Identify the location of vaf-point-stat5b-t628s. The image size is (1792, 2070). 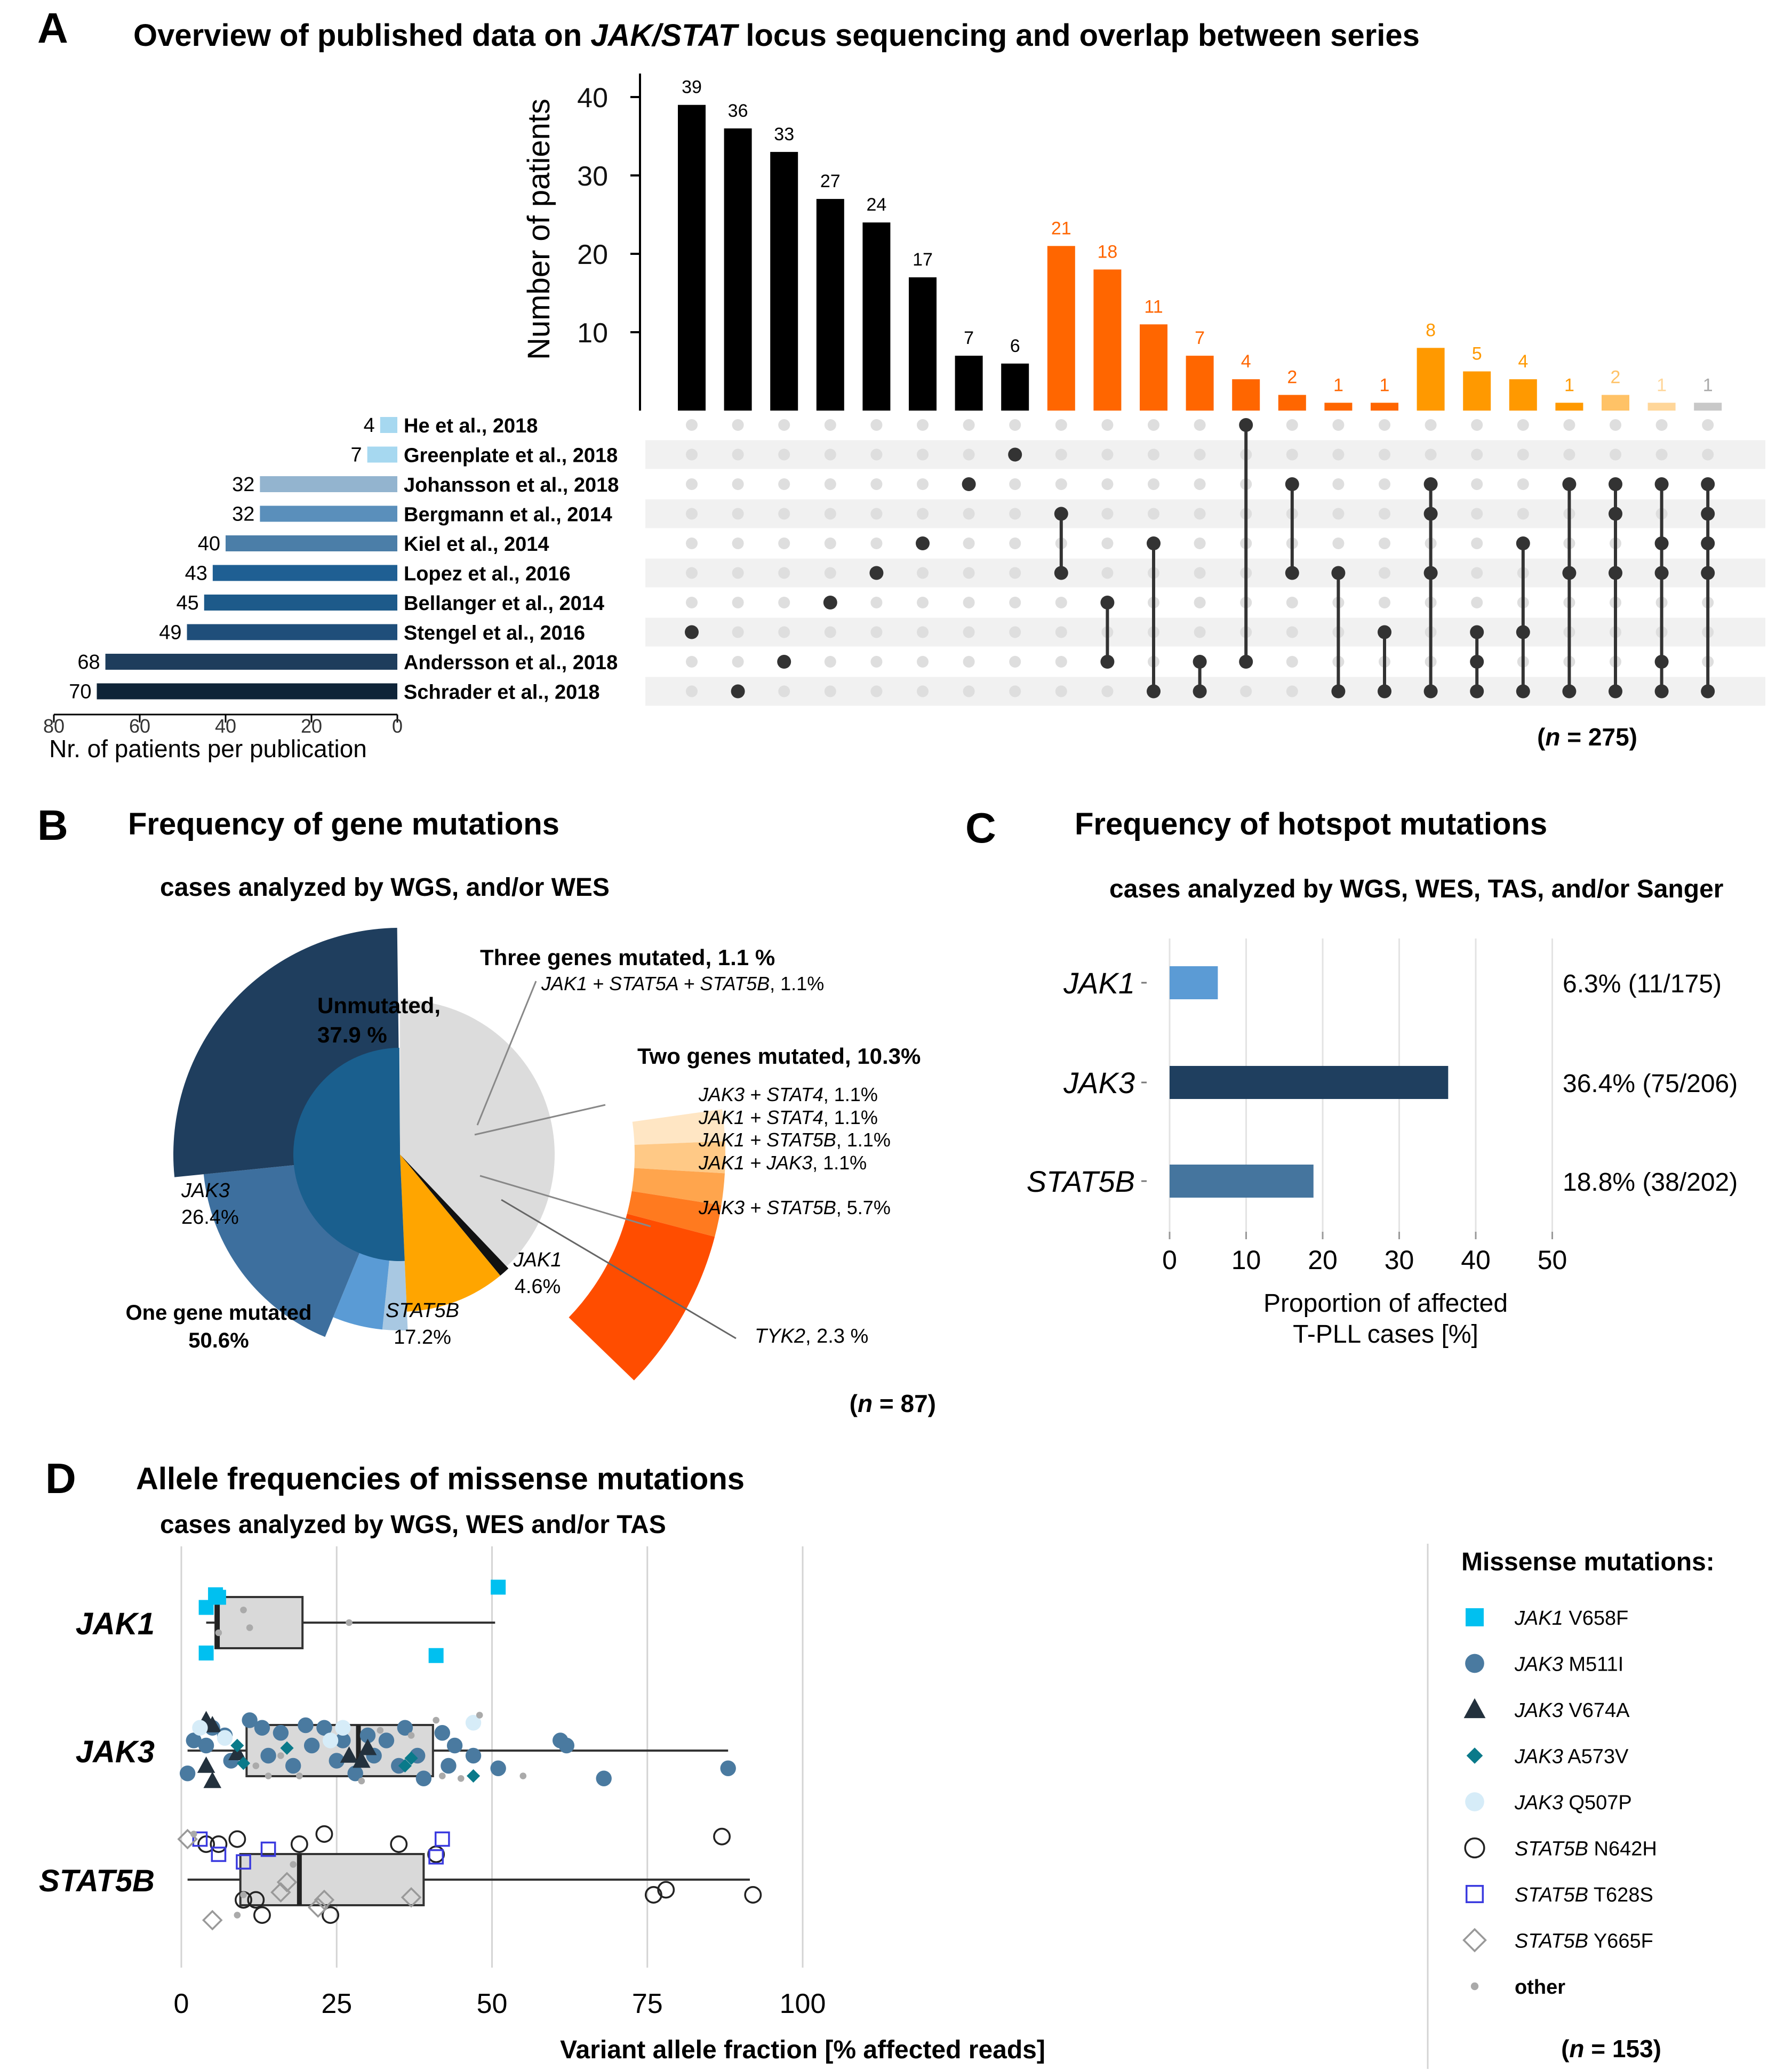
(268, 1849).